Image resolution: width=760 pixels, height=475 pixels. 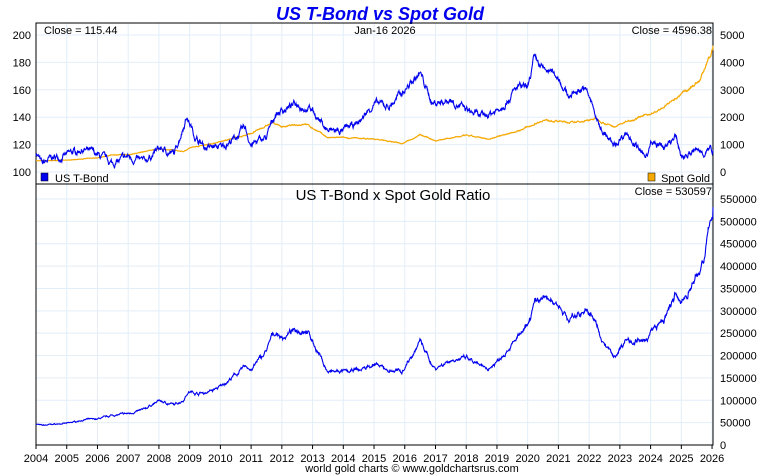 What do you see at coordinates (738, 401) in the screenshot?
I see `ratio-tick-label: 100000` at bounding box center [738, 401].